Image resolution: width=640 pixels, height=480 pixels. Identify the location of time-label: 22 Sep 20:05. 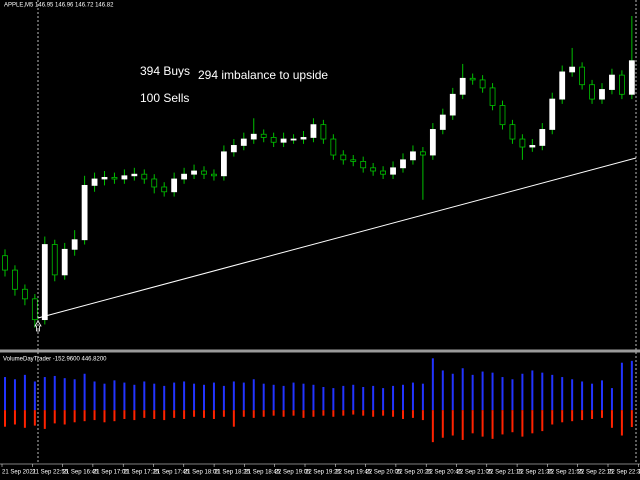
(384, 473).